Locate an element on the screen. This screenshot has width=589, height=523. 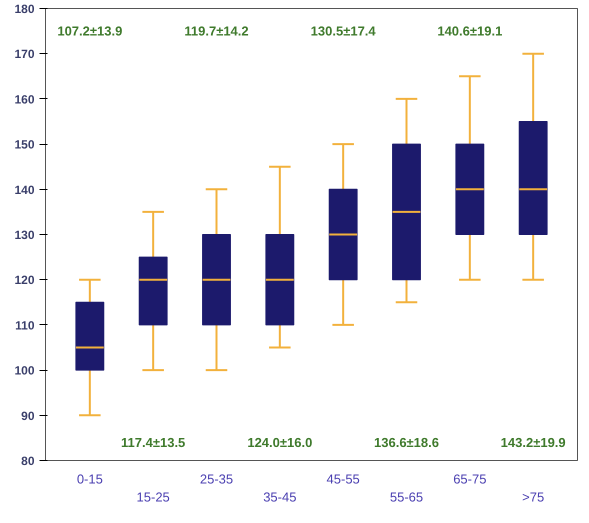
y-tick-label: 130 is located at coordinates (24, 235).